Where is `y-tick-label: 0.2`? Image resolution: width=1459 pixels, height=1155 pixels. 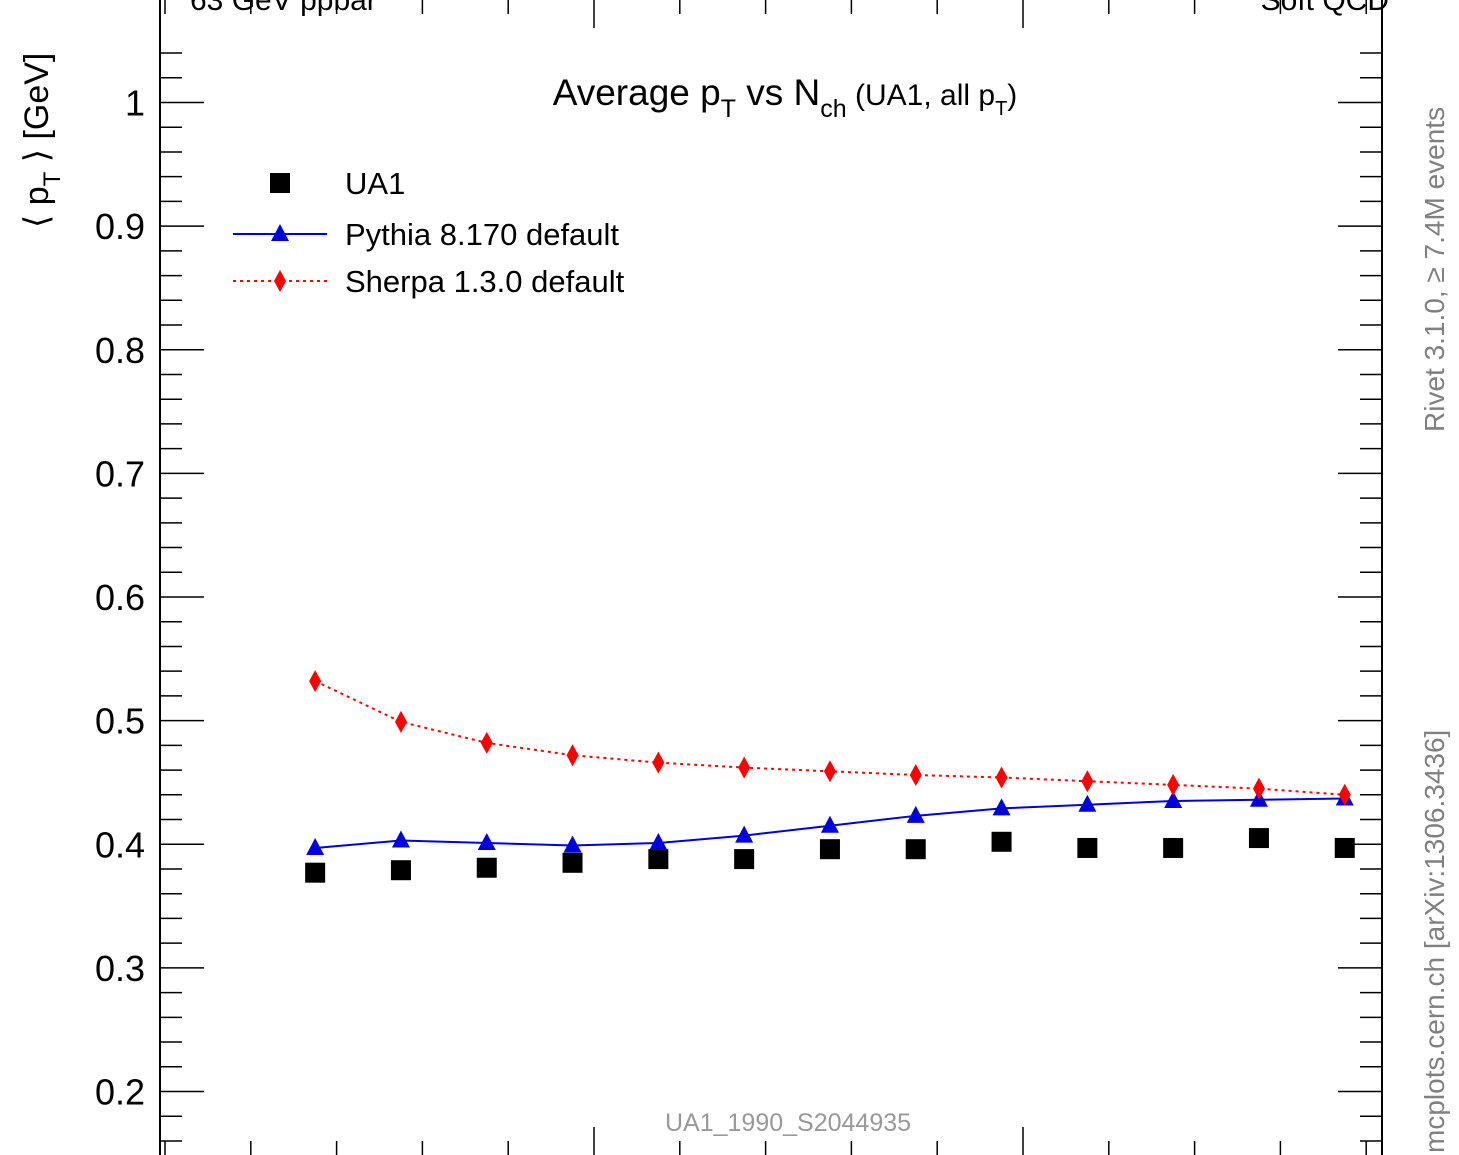
y-tick-label: 0.2 is located at coordinates (120, 1092).